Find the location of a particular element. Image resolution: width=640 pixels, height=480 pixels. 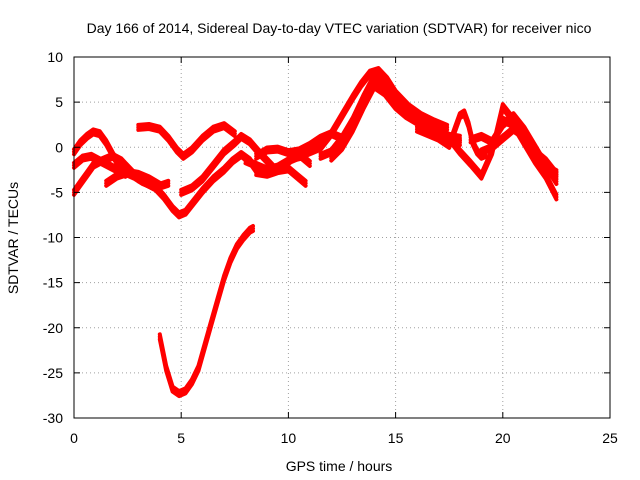

x-tick-label: 0 is located at coordinates (74, 438).